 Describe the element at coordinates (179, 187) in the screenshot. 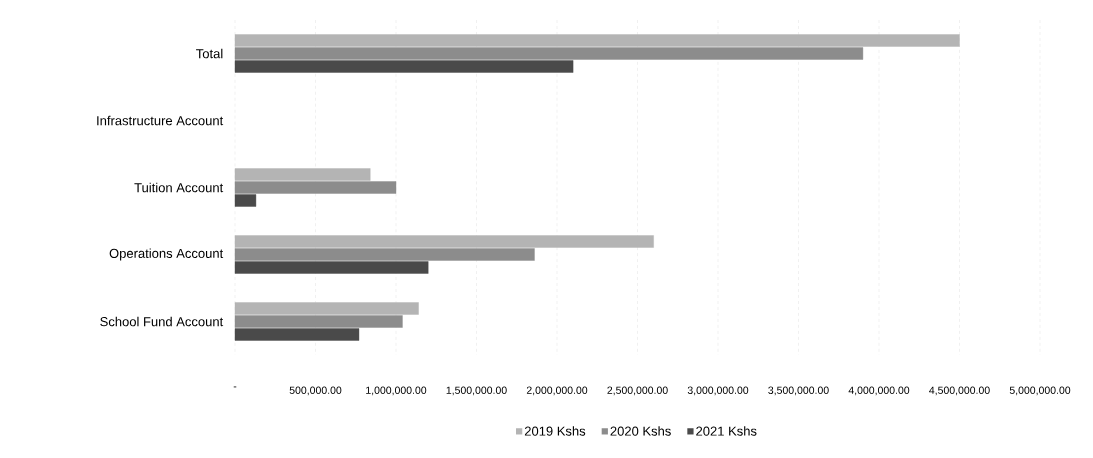

I see `y-tick-label: Tuition Account` at that location.